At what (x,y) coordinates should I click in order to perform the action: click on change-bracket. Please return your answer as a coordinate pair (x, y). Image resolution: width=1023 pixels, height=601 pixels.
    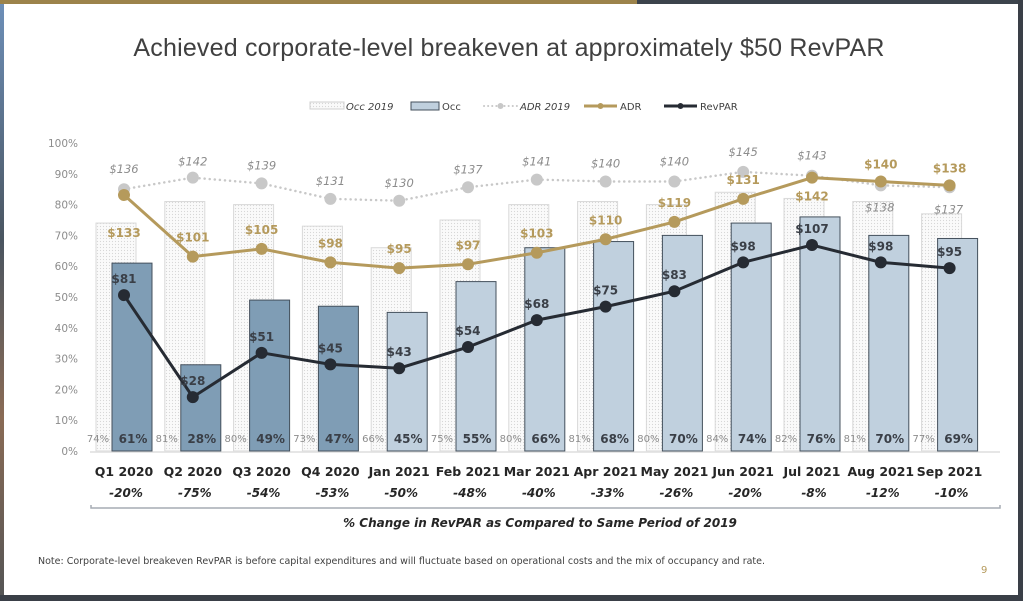
    Looking at the image, I should click on (545, 507).